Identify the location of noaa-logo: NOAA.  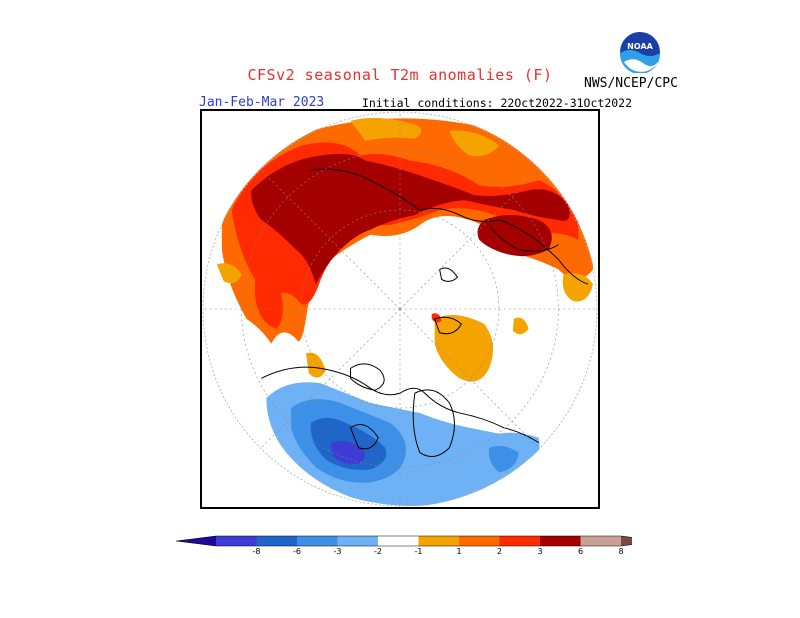
(640, 52).